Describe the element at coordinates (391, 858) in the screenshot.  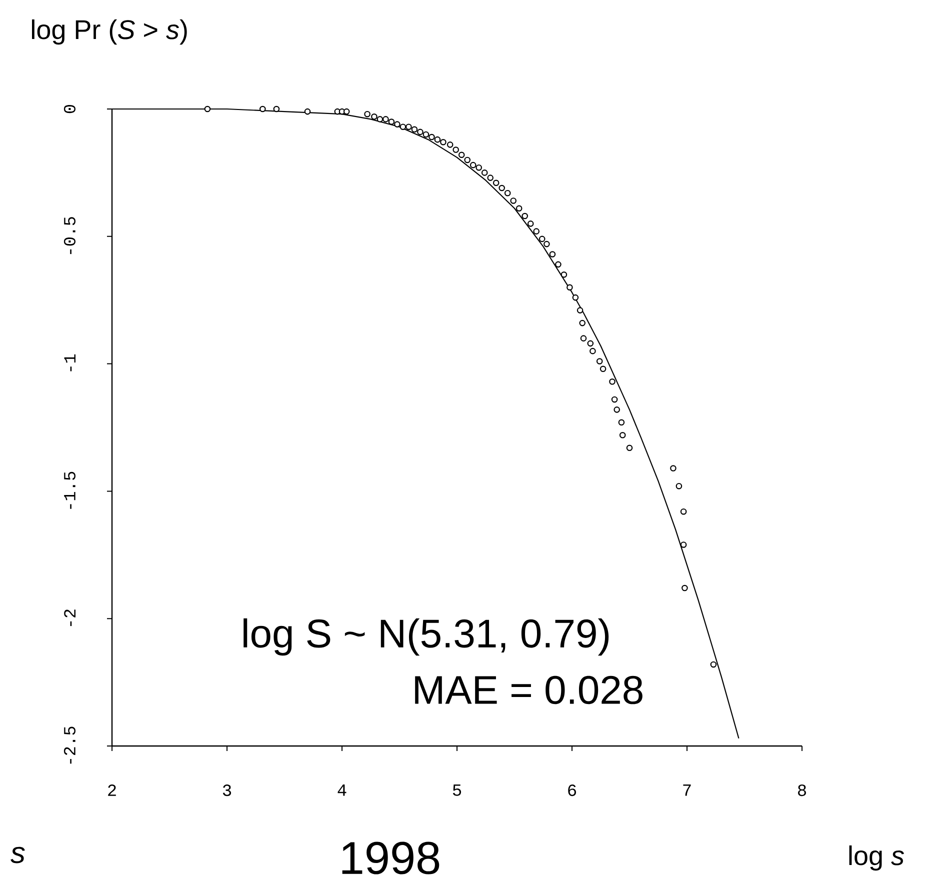
I see `text: 1998` at that location.